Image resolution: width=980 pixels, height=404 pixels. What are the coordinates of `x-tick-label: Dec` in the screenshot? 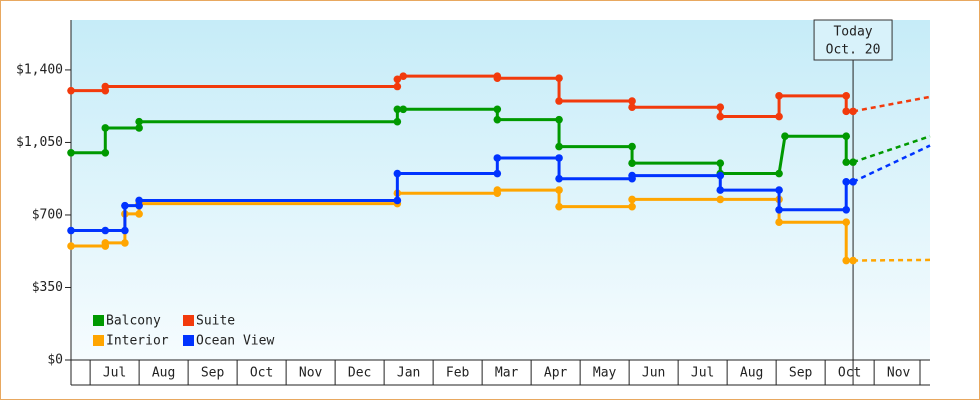 It's located at (359, 373).